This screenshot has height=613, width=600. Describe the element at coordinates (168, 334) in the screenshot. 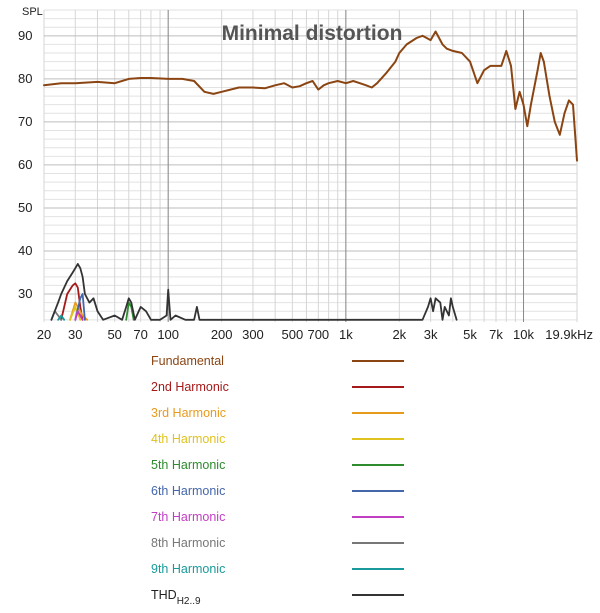

I see `x-tick-label: 100` at that location.